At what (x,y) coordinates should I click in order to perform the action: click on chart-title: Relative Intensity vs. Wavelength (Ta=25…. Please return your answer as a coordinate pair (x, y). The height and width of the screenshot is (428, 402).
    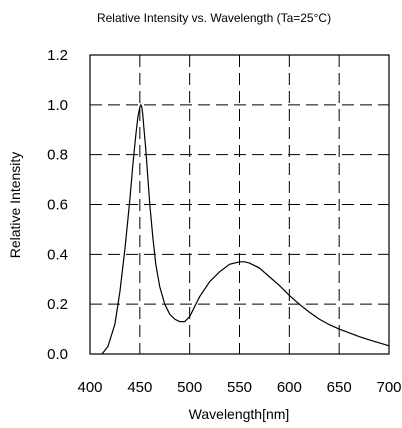
    Looking at the image, I should click on (214, 18).